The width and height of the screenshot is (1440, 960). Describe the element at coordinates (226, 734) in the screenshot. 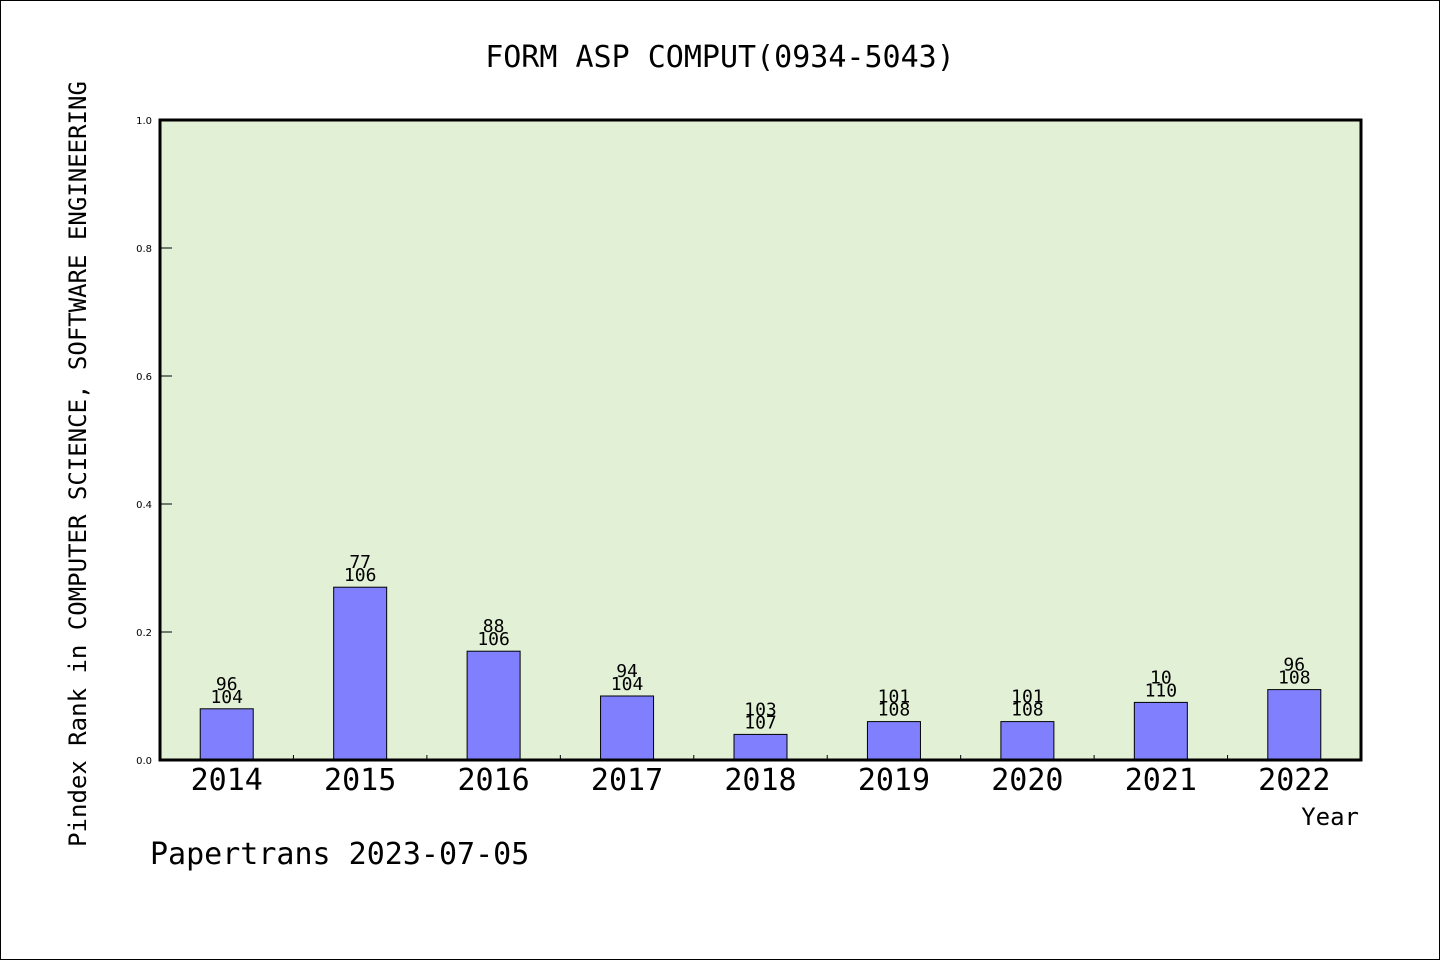

I see `bar-2014` at that location.